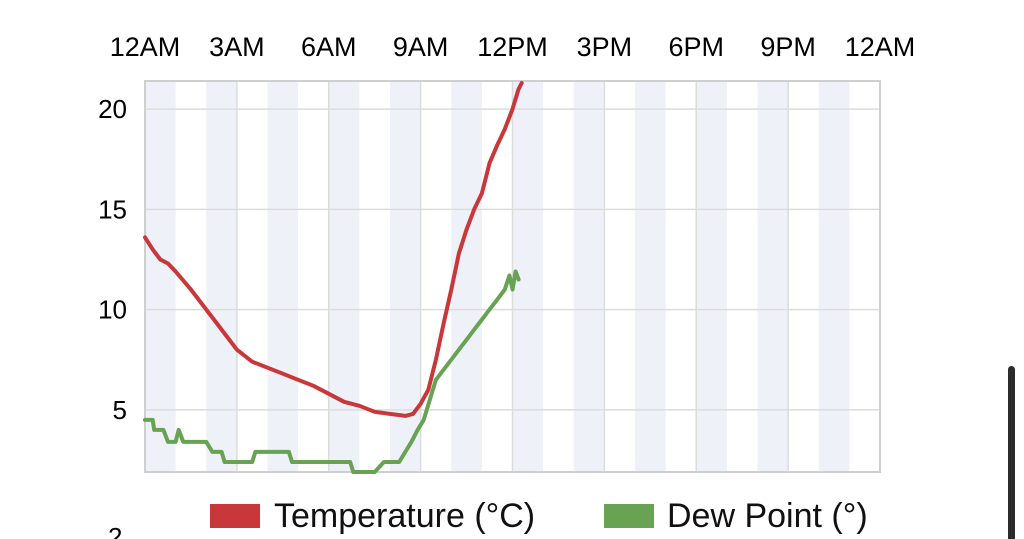 The image size is (1024, 539). Describe the element at coordinates (115, 530) in the screenshot. I see `cutoff-axis-label: 2` at that location.